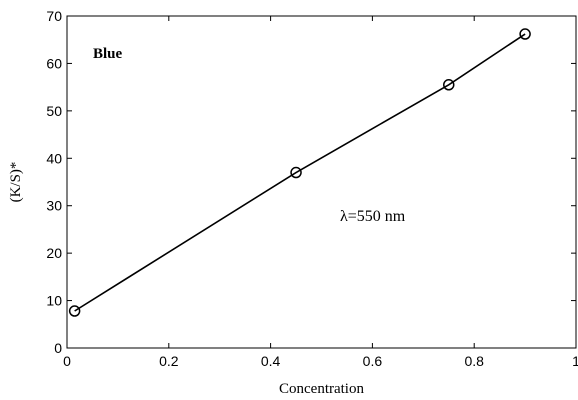  I want to click on x-tick-label: 0.6, so click(373, 361).